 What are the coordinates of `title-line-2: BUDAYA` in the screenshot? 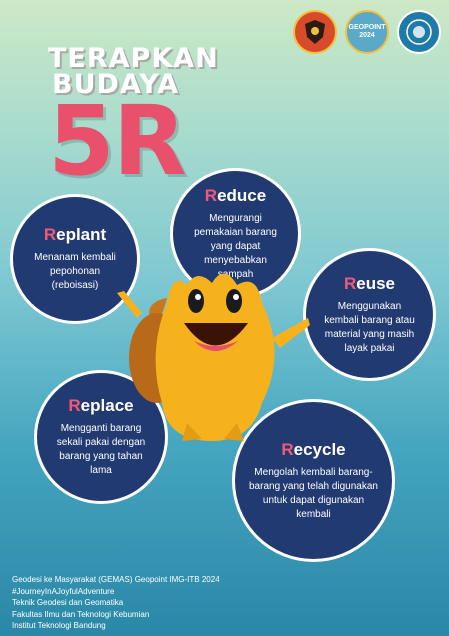 It's located at (116, 84).